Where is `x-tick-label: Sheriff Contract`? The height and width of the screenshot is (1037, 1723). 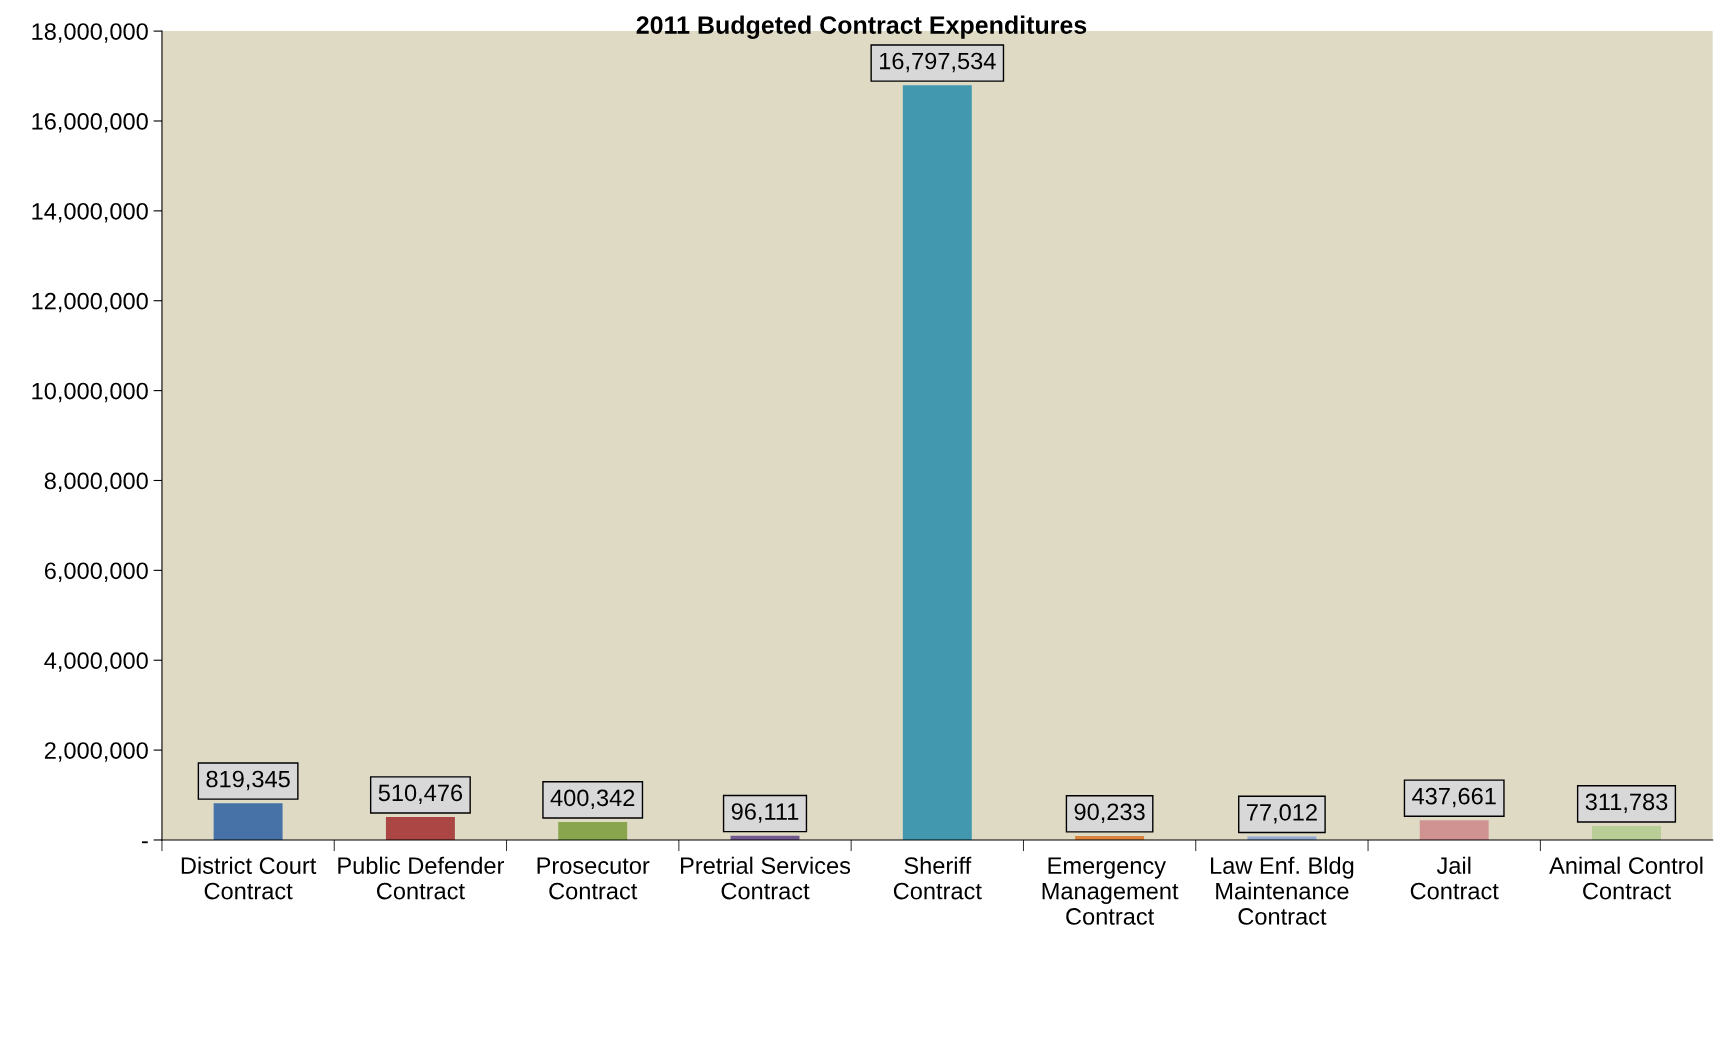 x-tick-label: Sheriff Contract is located at coordinates (937, 878).